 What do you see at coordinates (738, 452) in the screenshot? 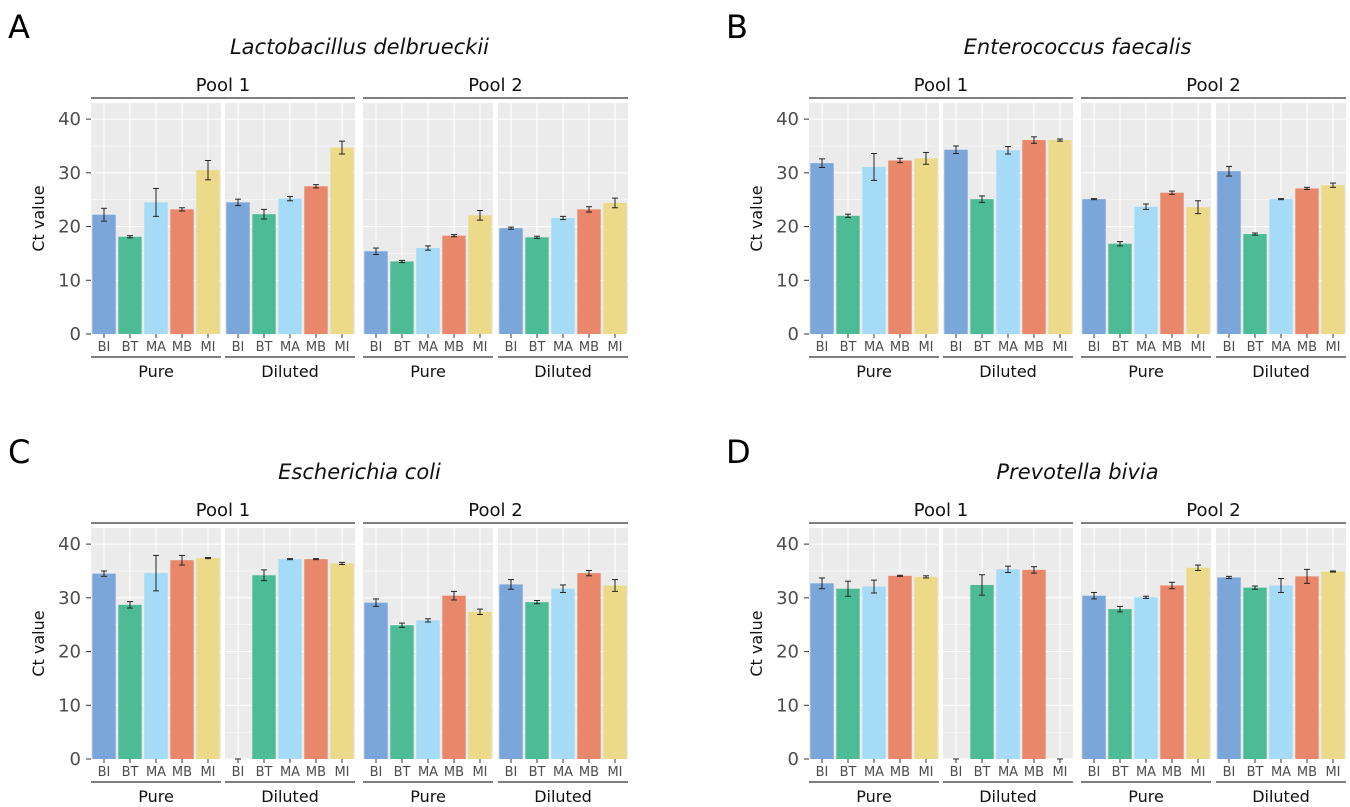
I see `panel-letter: D` at bounding box center [738, 452].